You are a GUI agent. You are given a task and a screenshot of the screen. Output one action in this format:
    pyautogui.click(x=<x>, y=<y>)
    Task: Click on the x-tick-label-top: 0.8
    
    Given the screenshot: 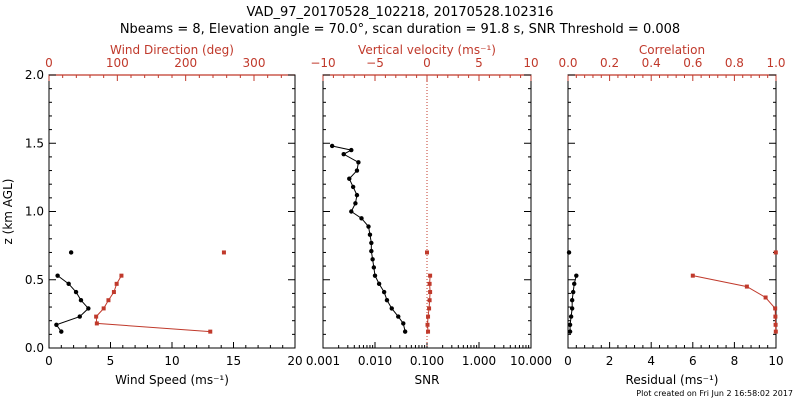 What is the action you would take?
    pyautogui.click(x=734, y=63)
    